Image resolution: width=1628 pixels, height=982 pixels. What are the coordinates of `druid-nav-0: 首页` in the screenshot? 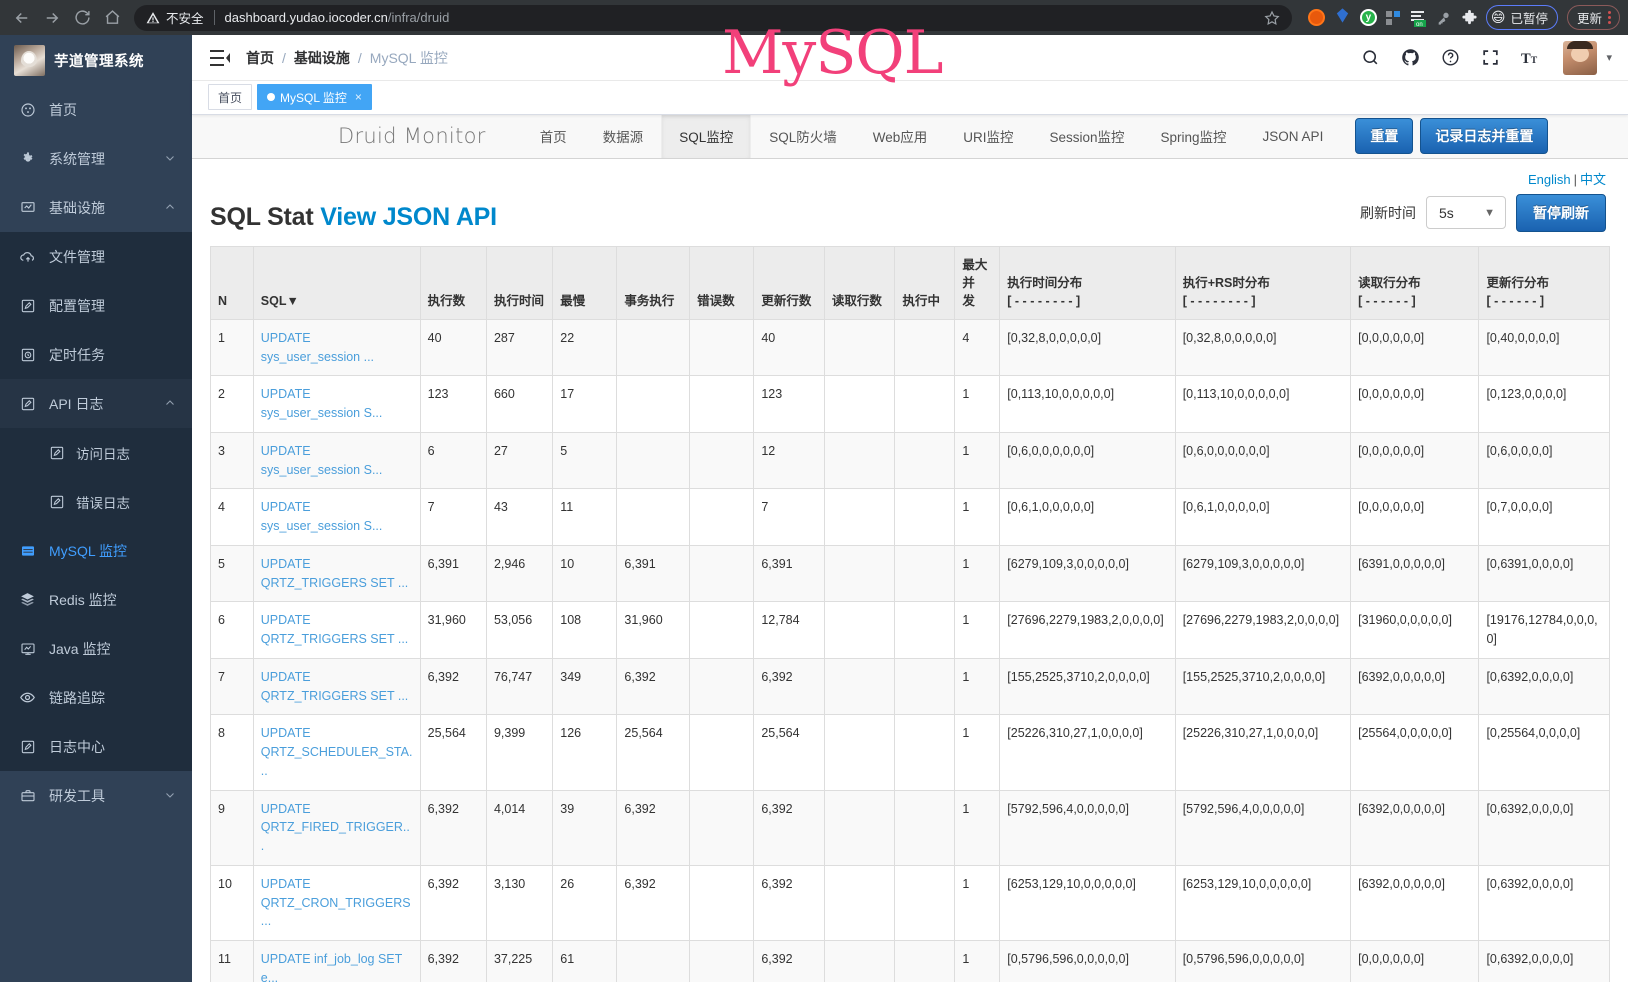 It's located at (553, 136).